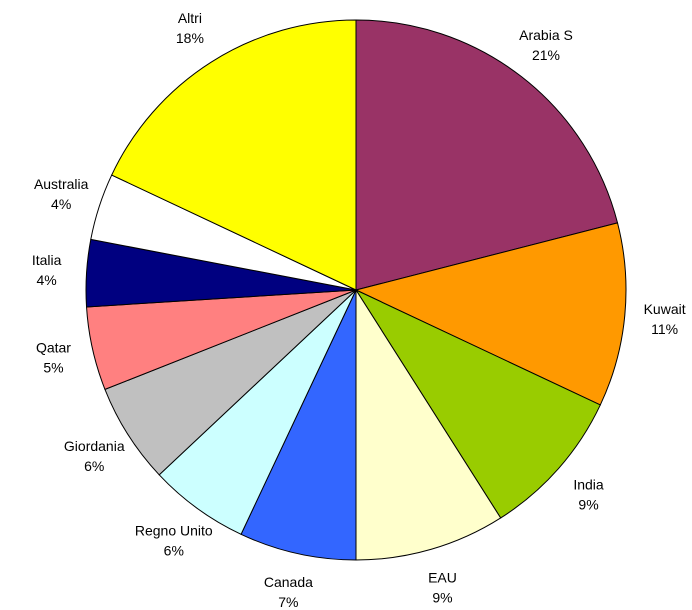 This screenshot has height=610, width=692. What do you see at coordinates (288, 602) in the screenshot?
I see `slice-value-label: 7%` at bounding box center [288, 602].